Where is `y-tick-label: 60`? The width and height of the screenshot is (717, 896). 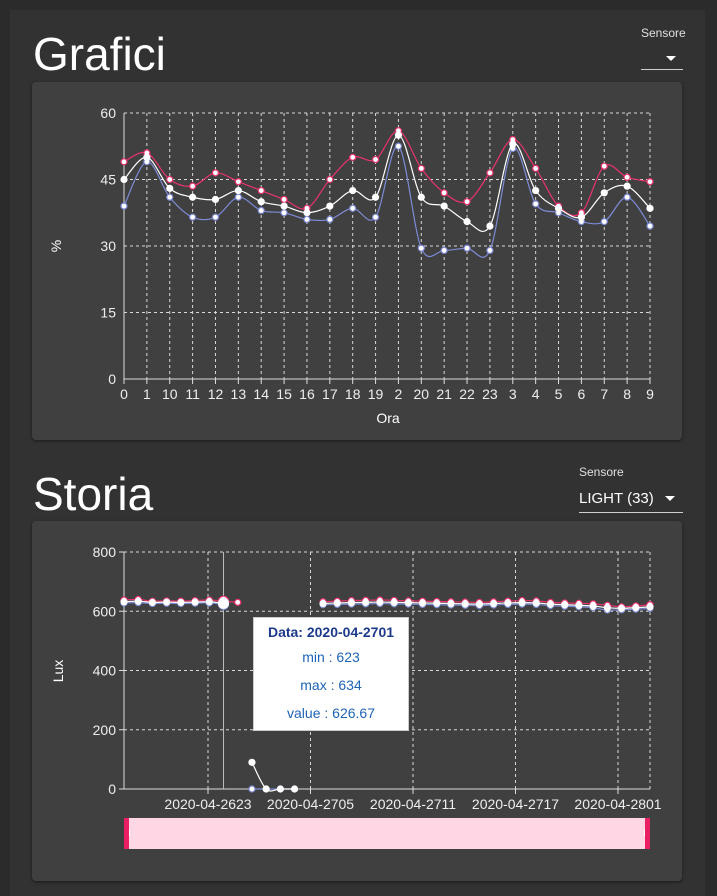
y-tick-label: 60 is located at coordinates (108, 113).